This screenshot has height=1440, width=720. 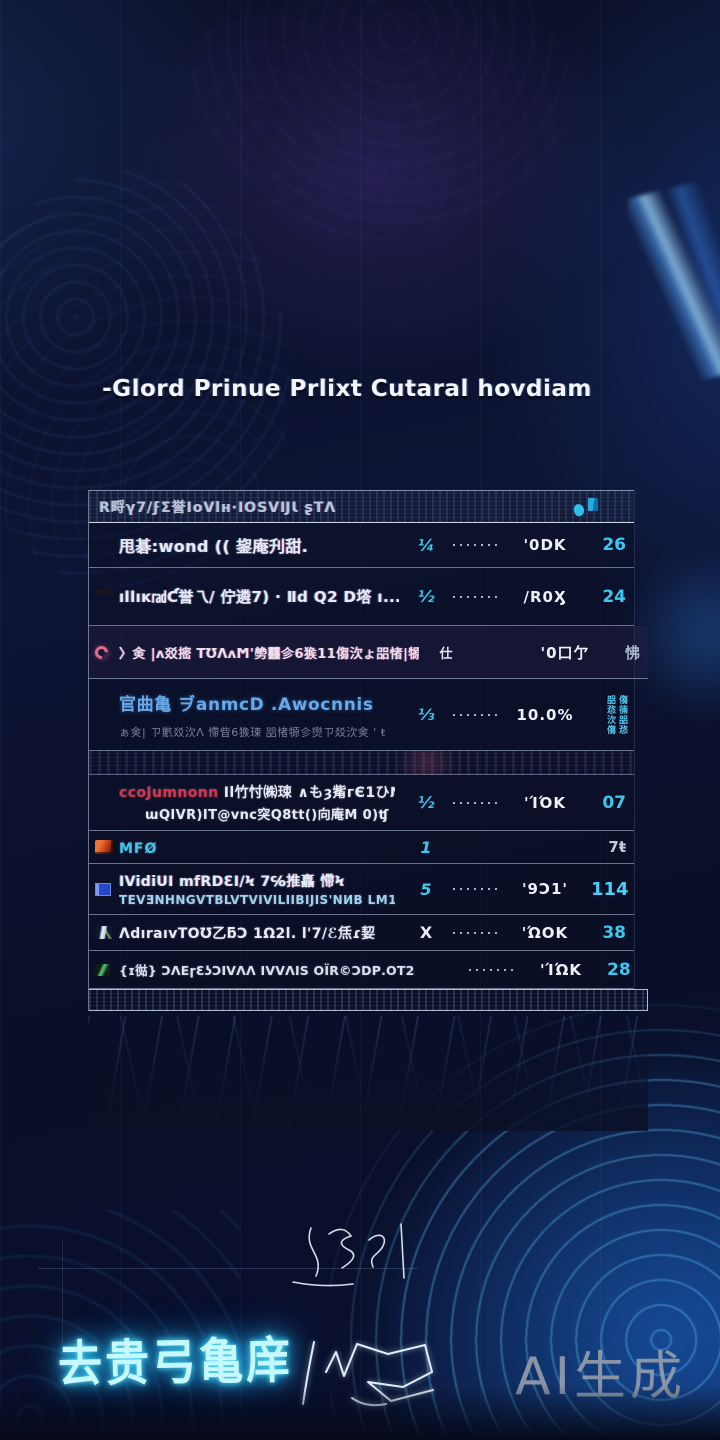 I want to click on entry-name: IVidiUI mfRDƐI/Ϟ 7℅推譶 㦅Ϟ, so click(x=232, y=882).